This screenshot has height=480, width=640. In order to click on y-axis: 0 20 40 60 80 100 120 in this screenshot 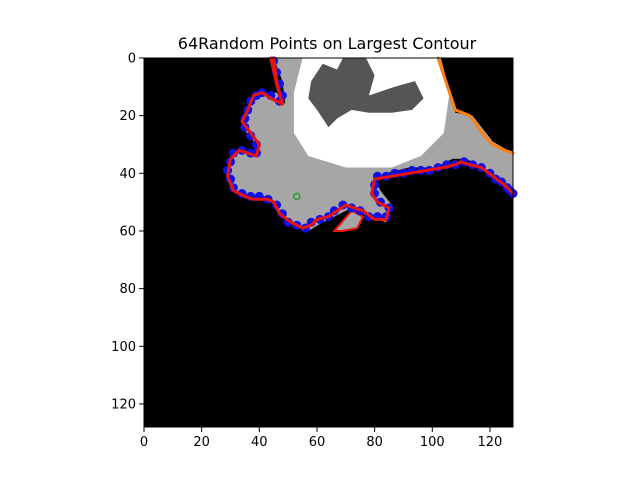, I will do `click(127, 232)`.